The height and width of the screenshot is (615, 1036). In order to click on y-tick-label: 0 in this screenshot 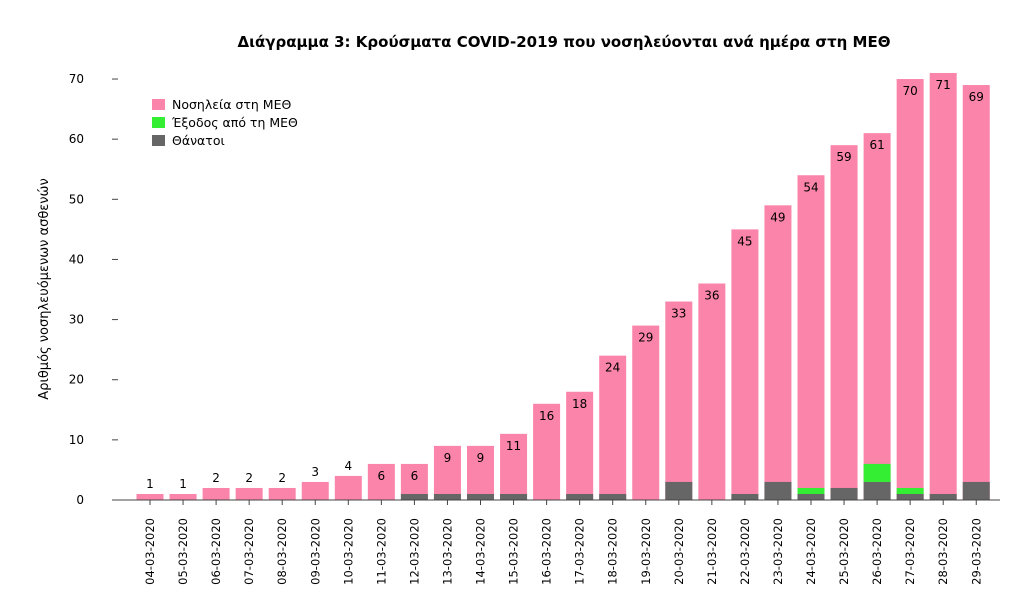, I will do `click(80, 500)`.